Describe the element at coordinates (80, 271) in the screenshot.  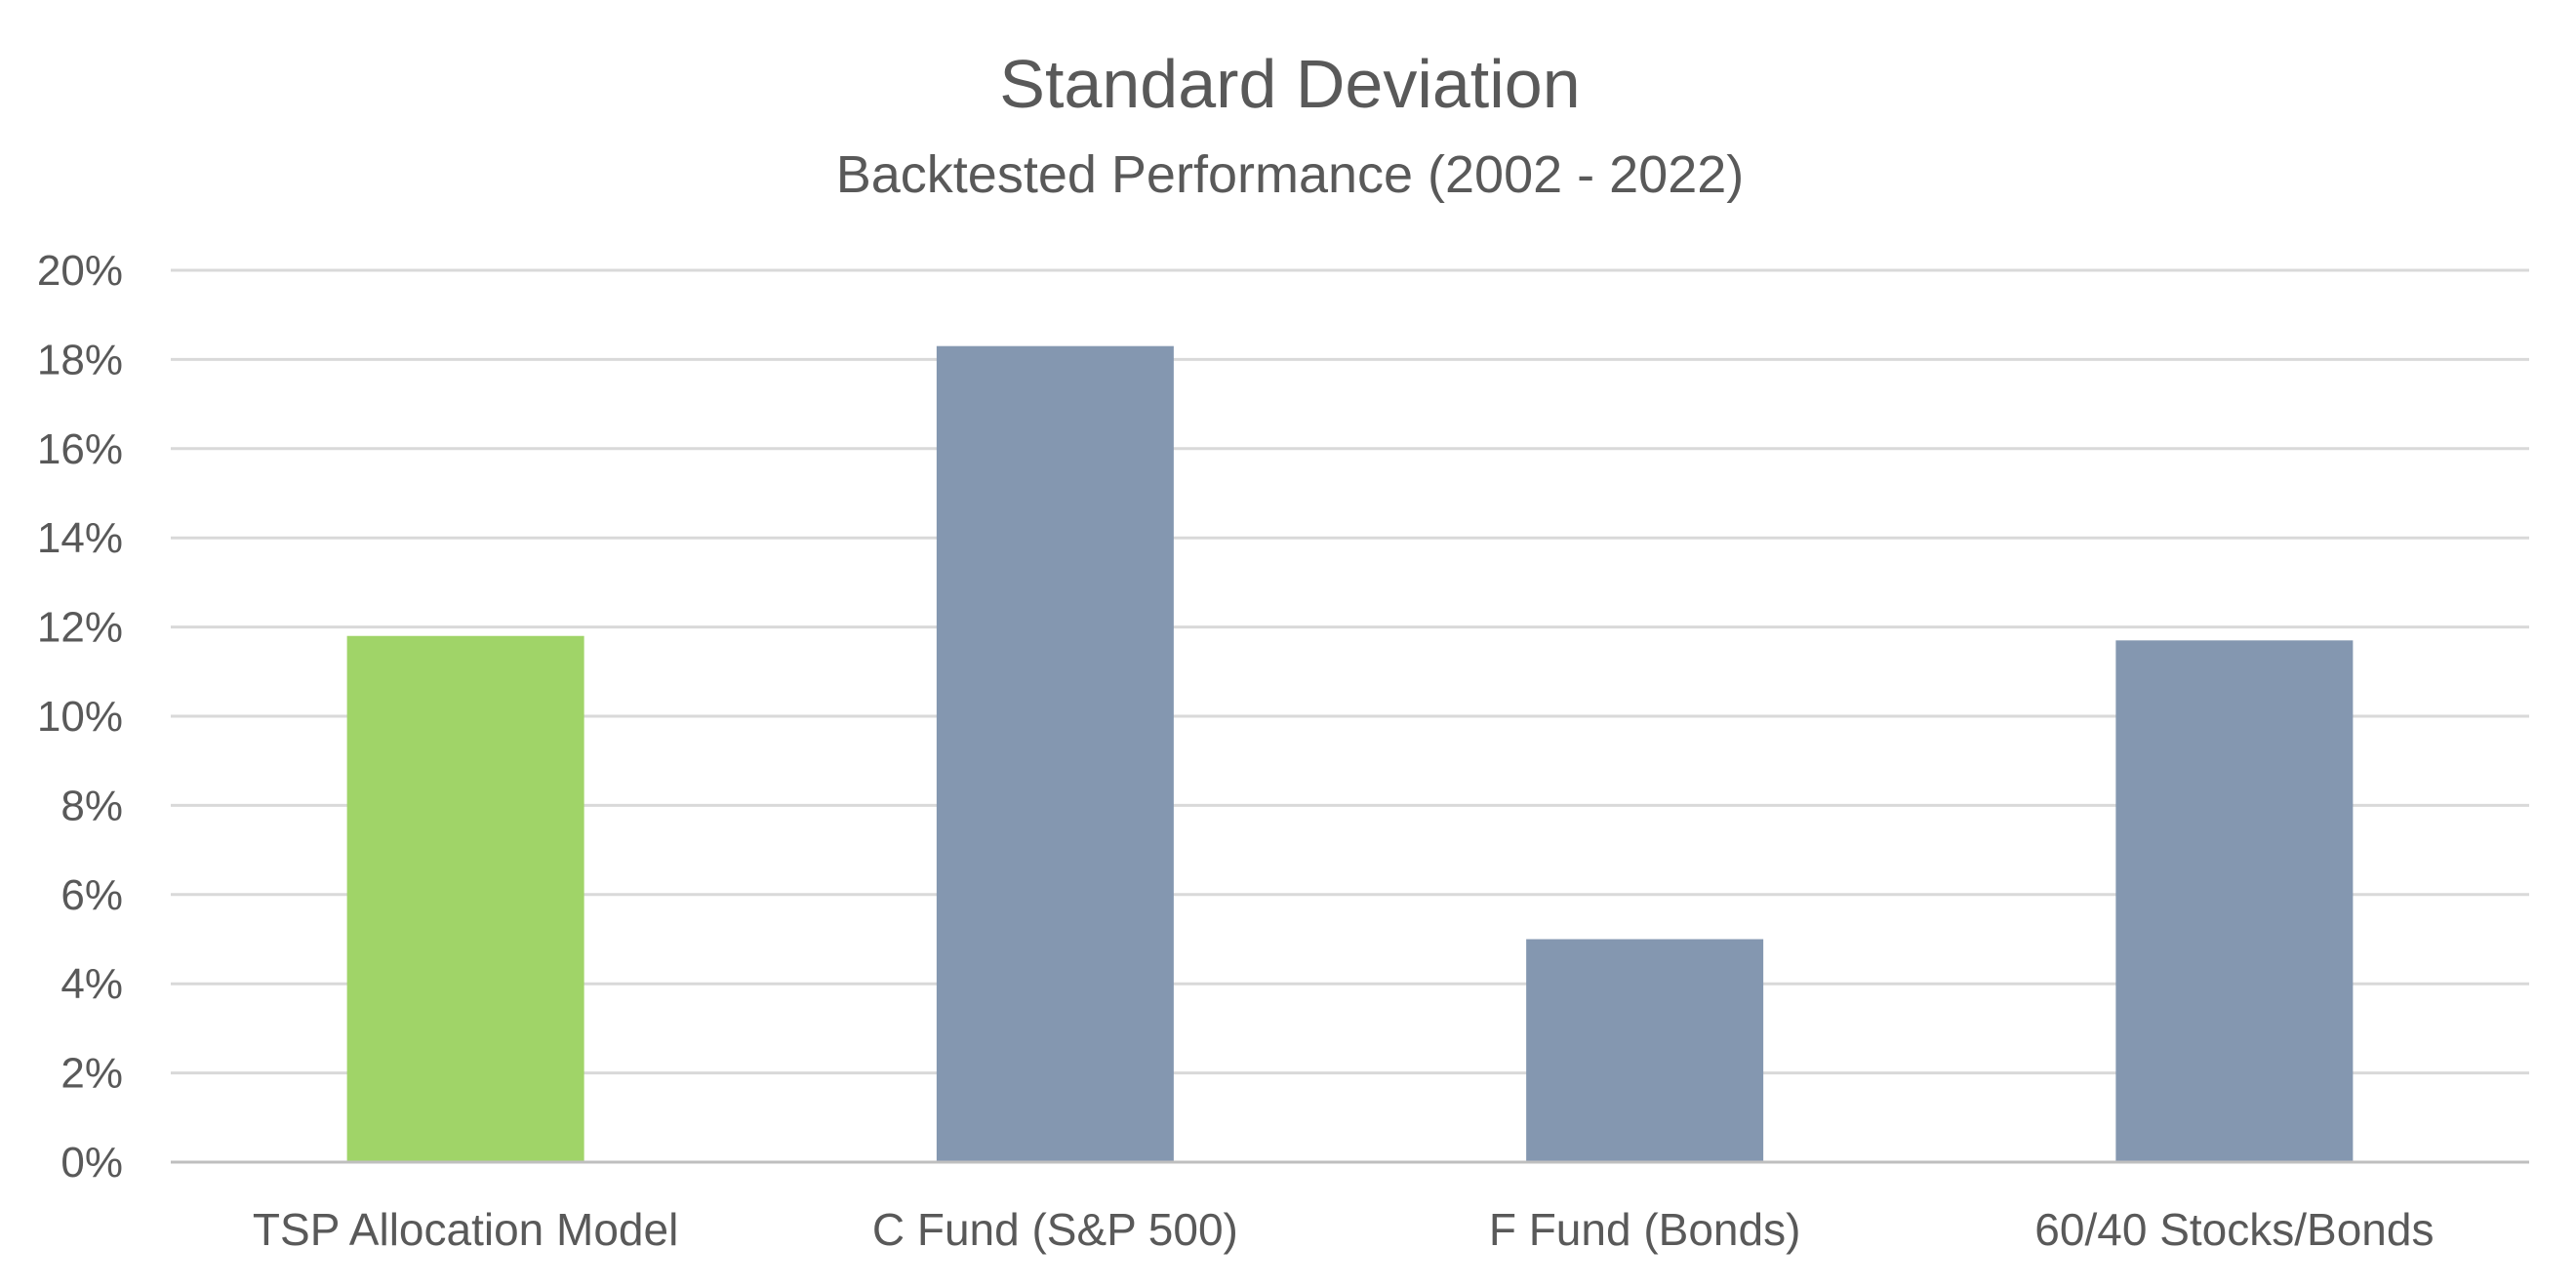
I see `y-tick-label: 20%` at that location.